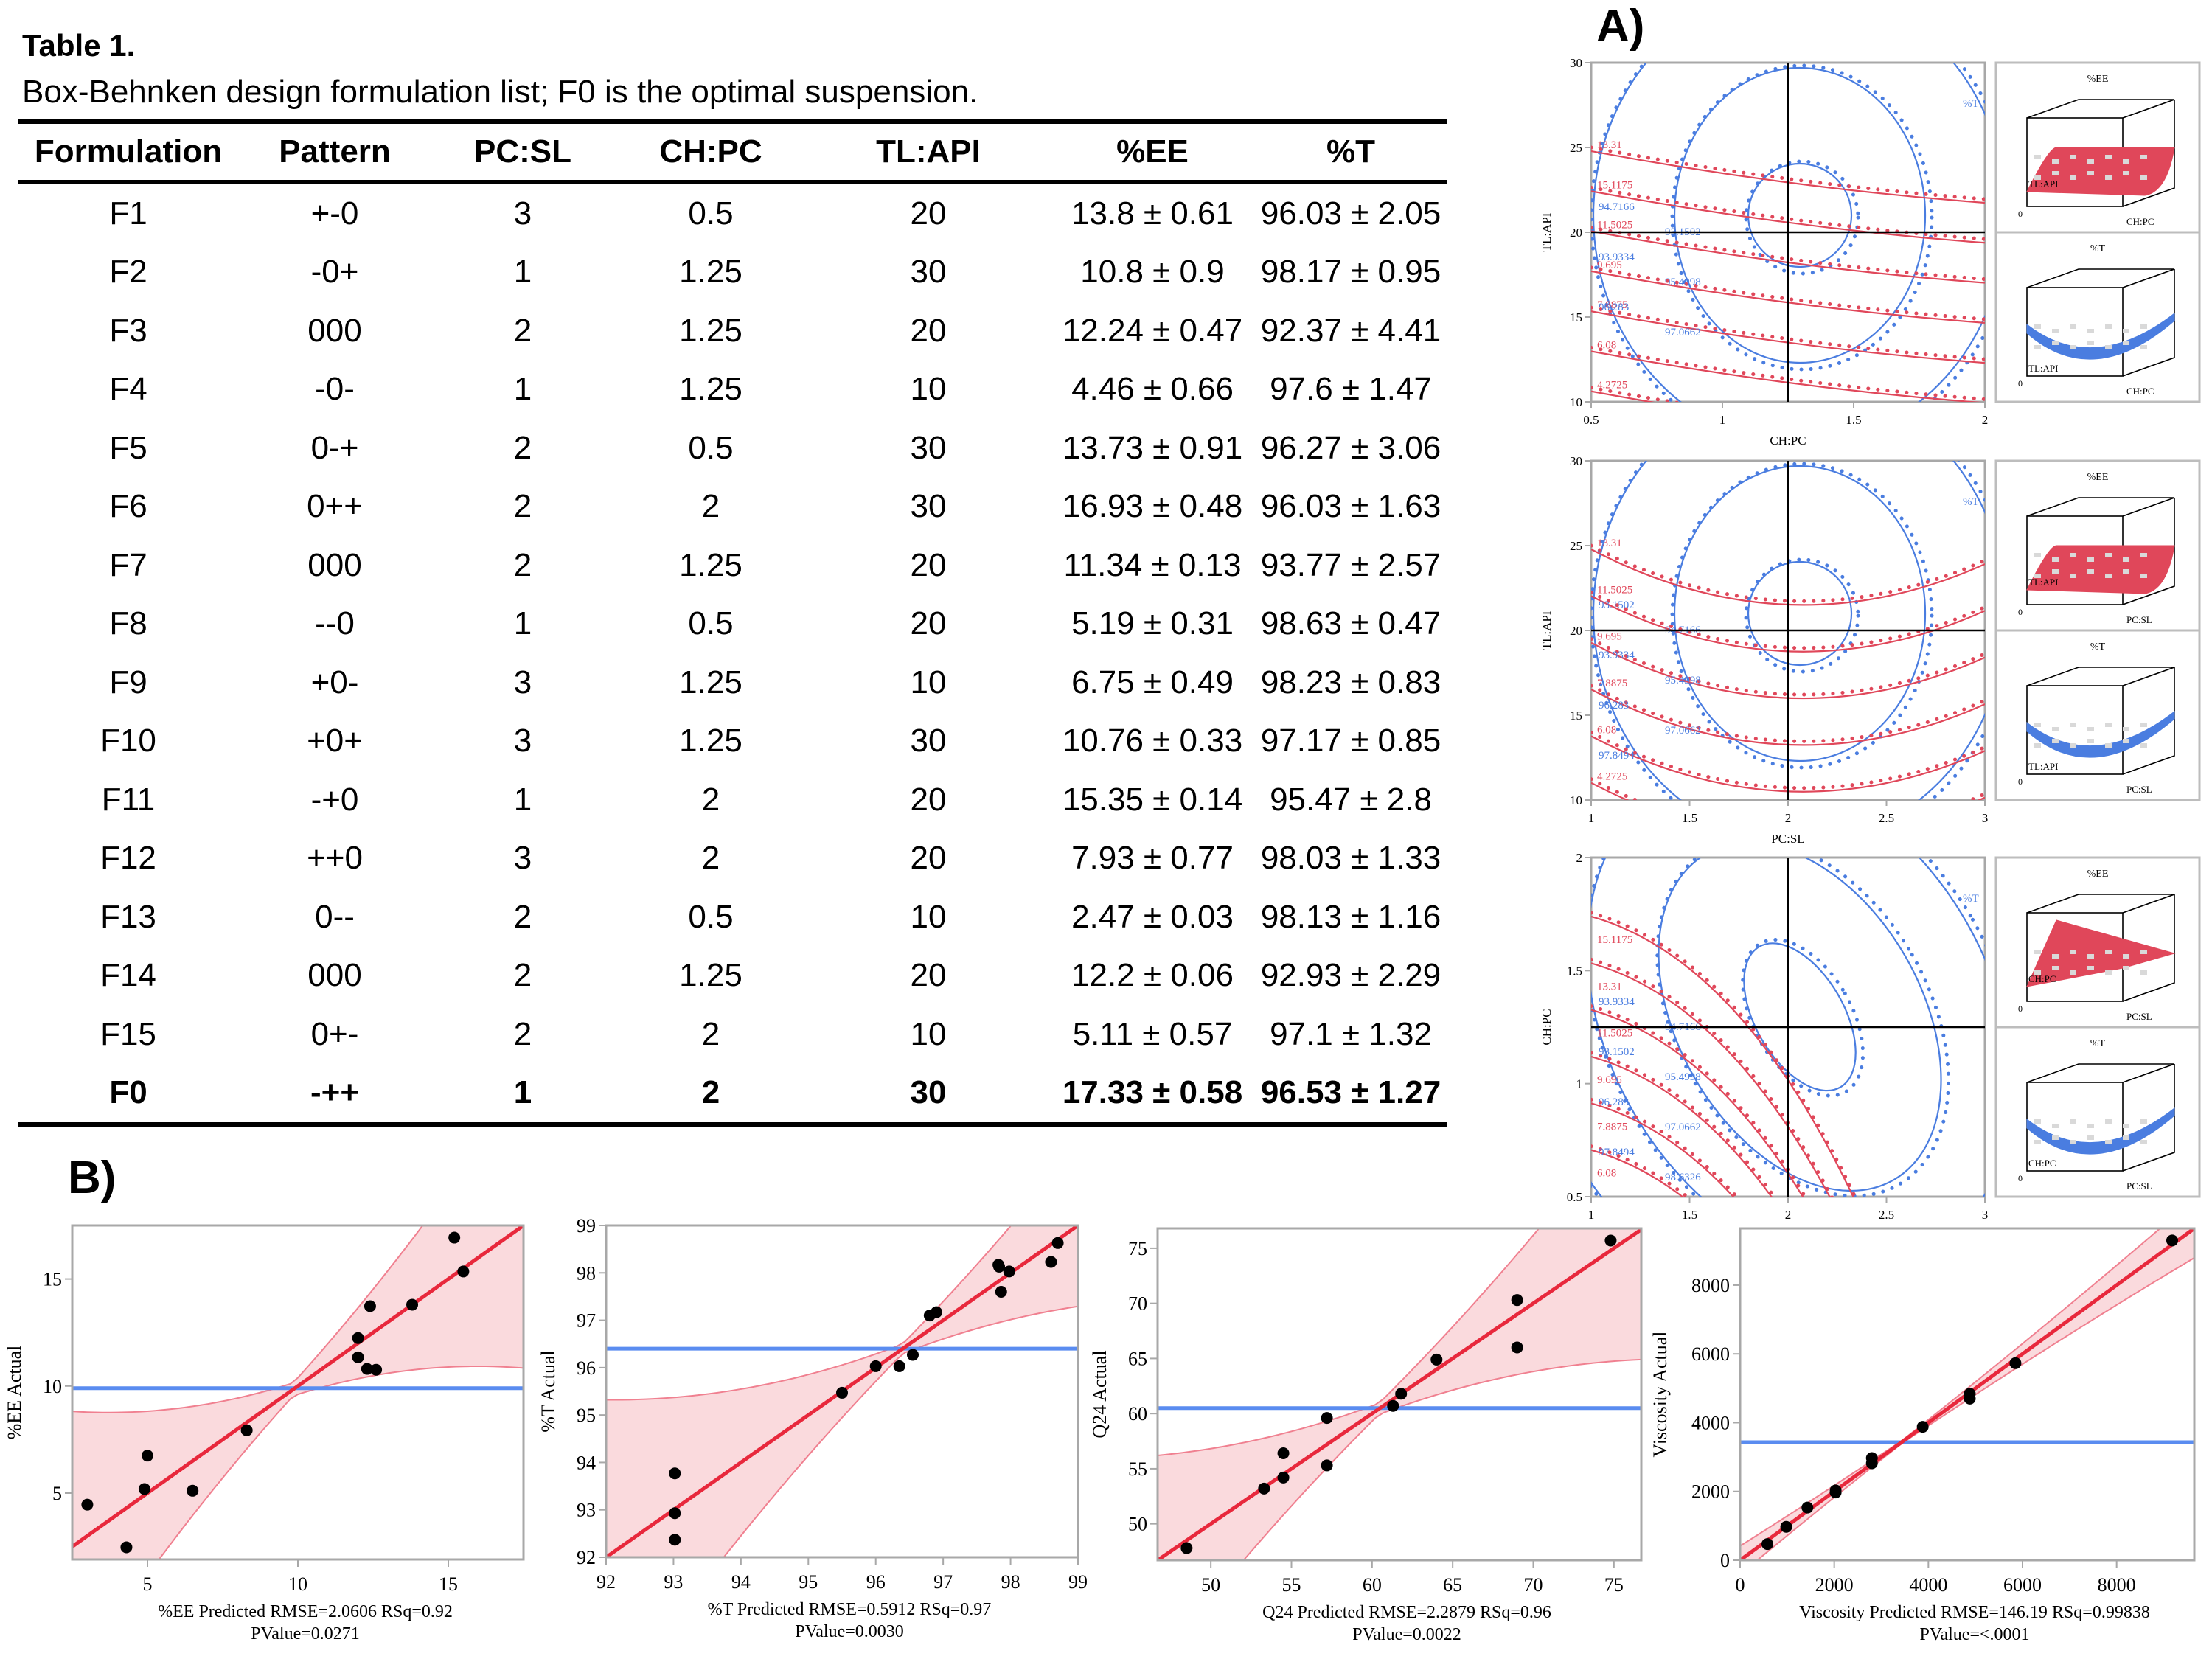 This screenshot has height=1659, width=2212. What do you see at coordinates (2148, 1118) in the screenshot?
I see `surface-cube-side` at bounding box center [2148, 1118].